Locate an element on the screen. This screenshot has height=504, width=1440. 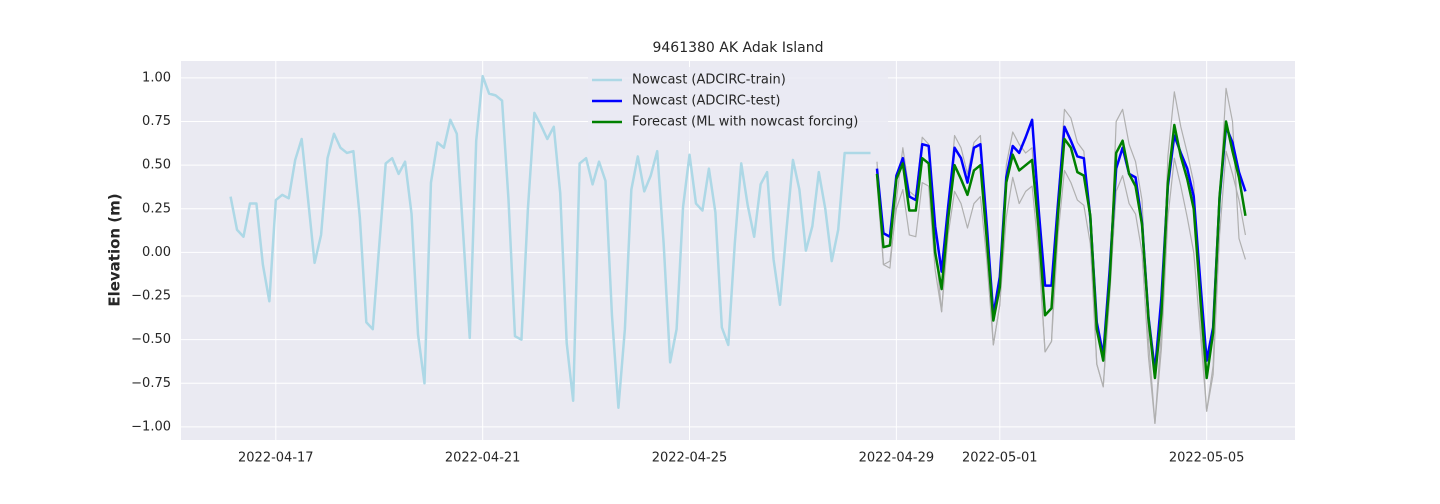
x-tick-label: 2022-04-25 is located at coordinates (690, 458).